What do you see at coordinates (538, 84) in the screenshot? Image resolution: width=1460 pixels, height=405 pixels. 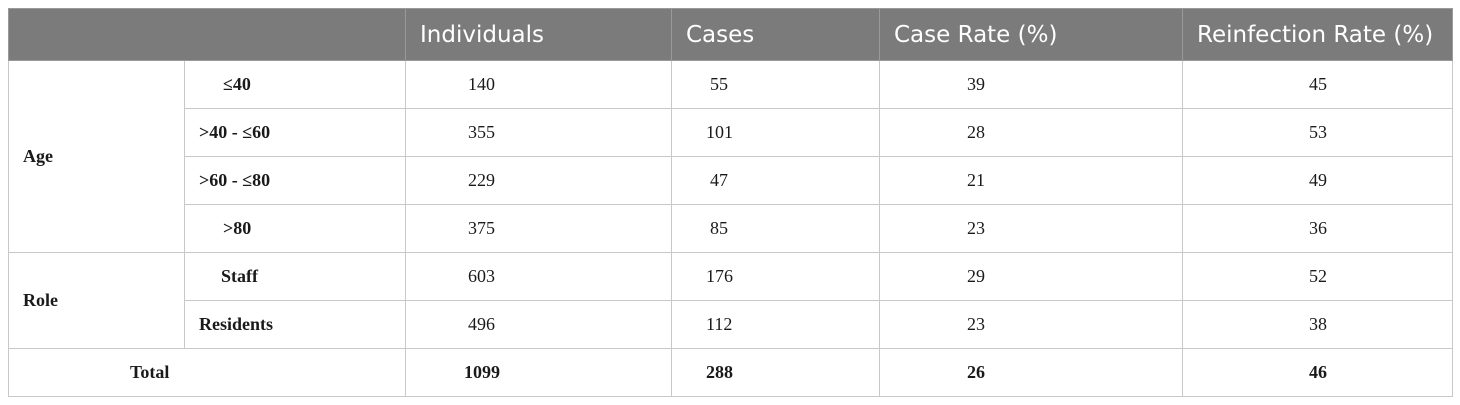 I see `cell-individuals: 140` at bounding box center [538, 84].